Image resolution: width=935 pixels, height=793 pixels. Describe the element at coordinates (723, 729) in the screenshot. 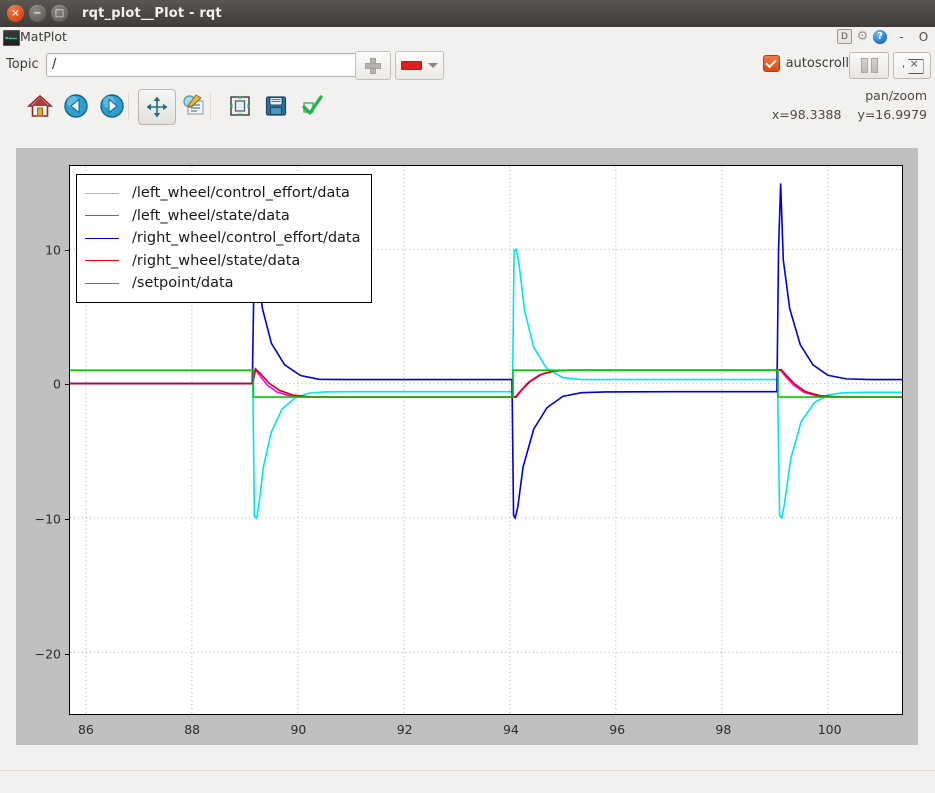

I see `x-tick-label: 98` at that location.